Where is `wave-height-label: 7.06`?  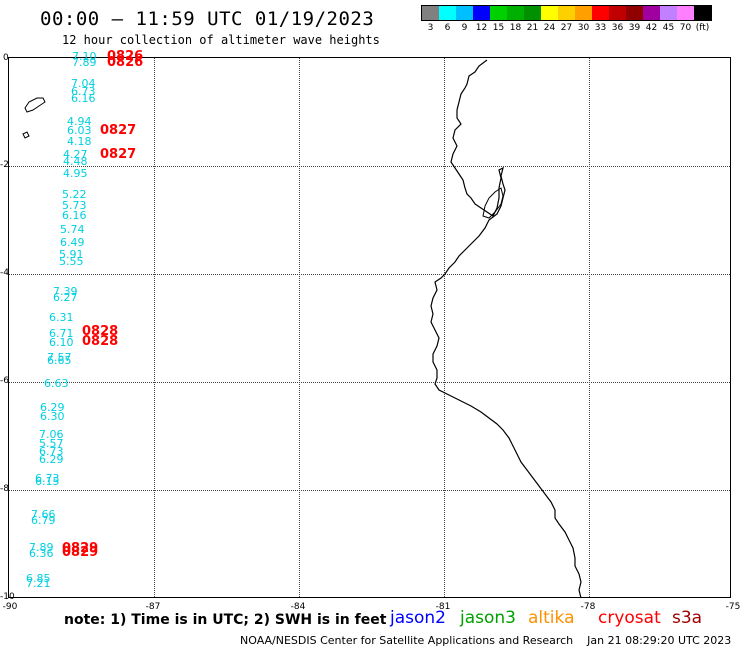
wave-height-label: 7.06 is located at coordinates (51, 434).